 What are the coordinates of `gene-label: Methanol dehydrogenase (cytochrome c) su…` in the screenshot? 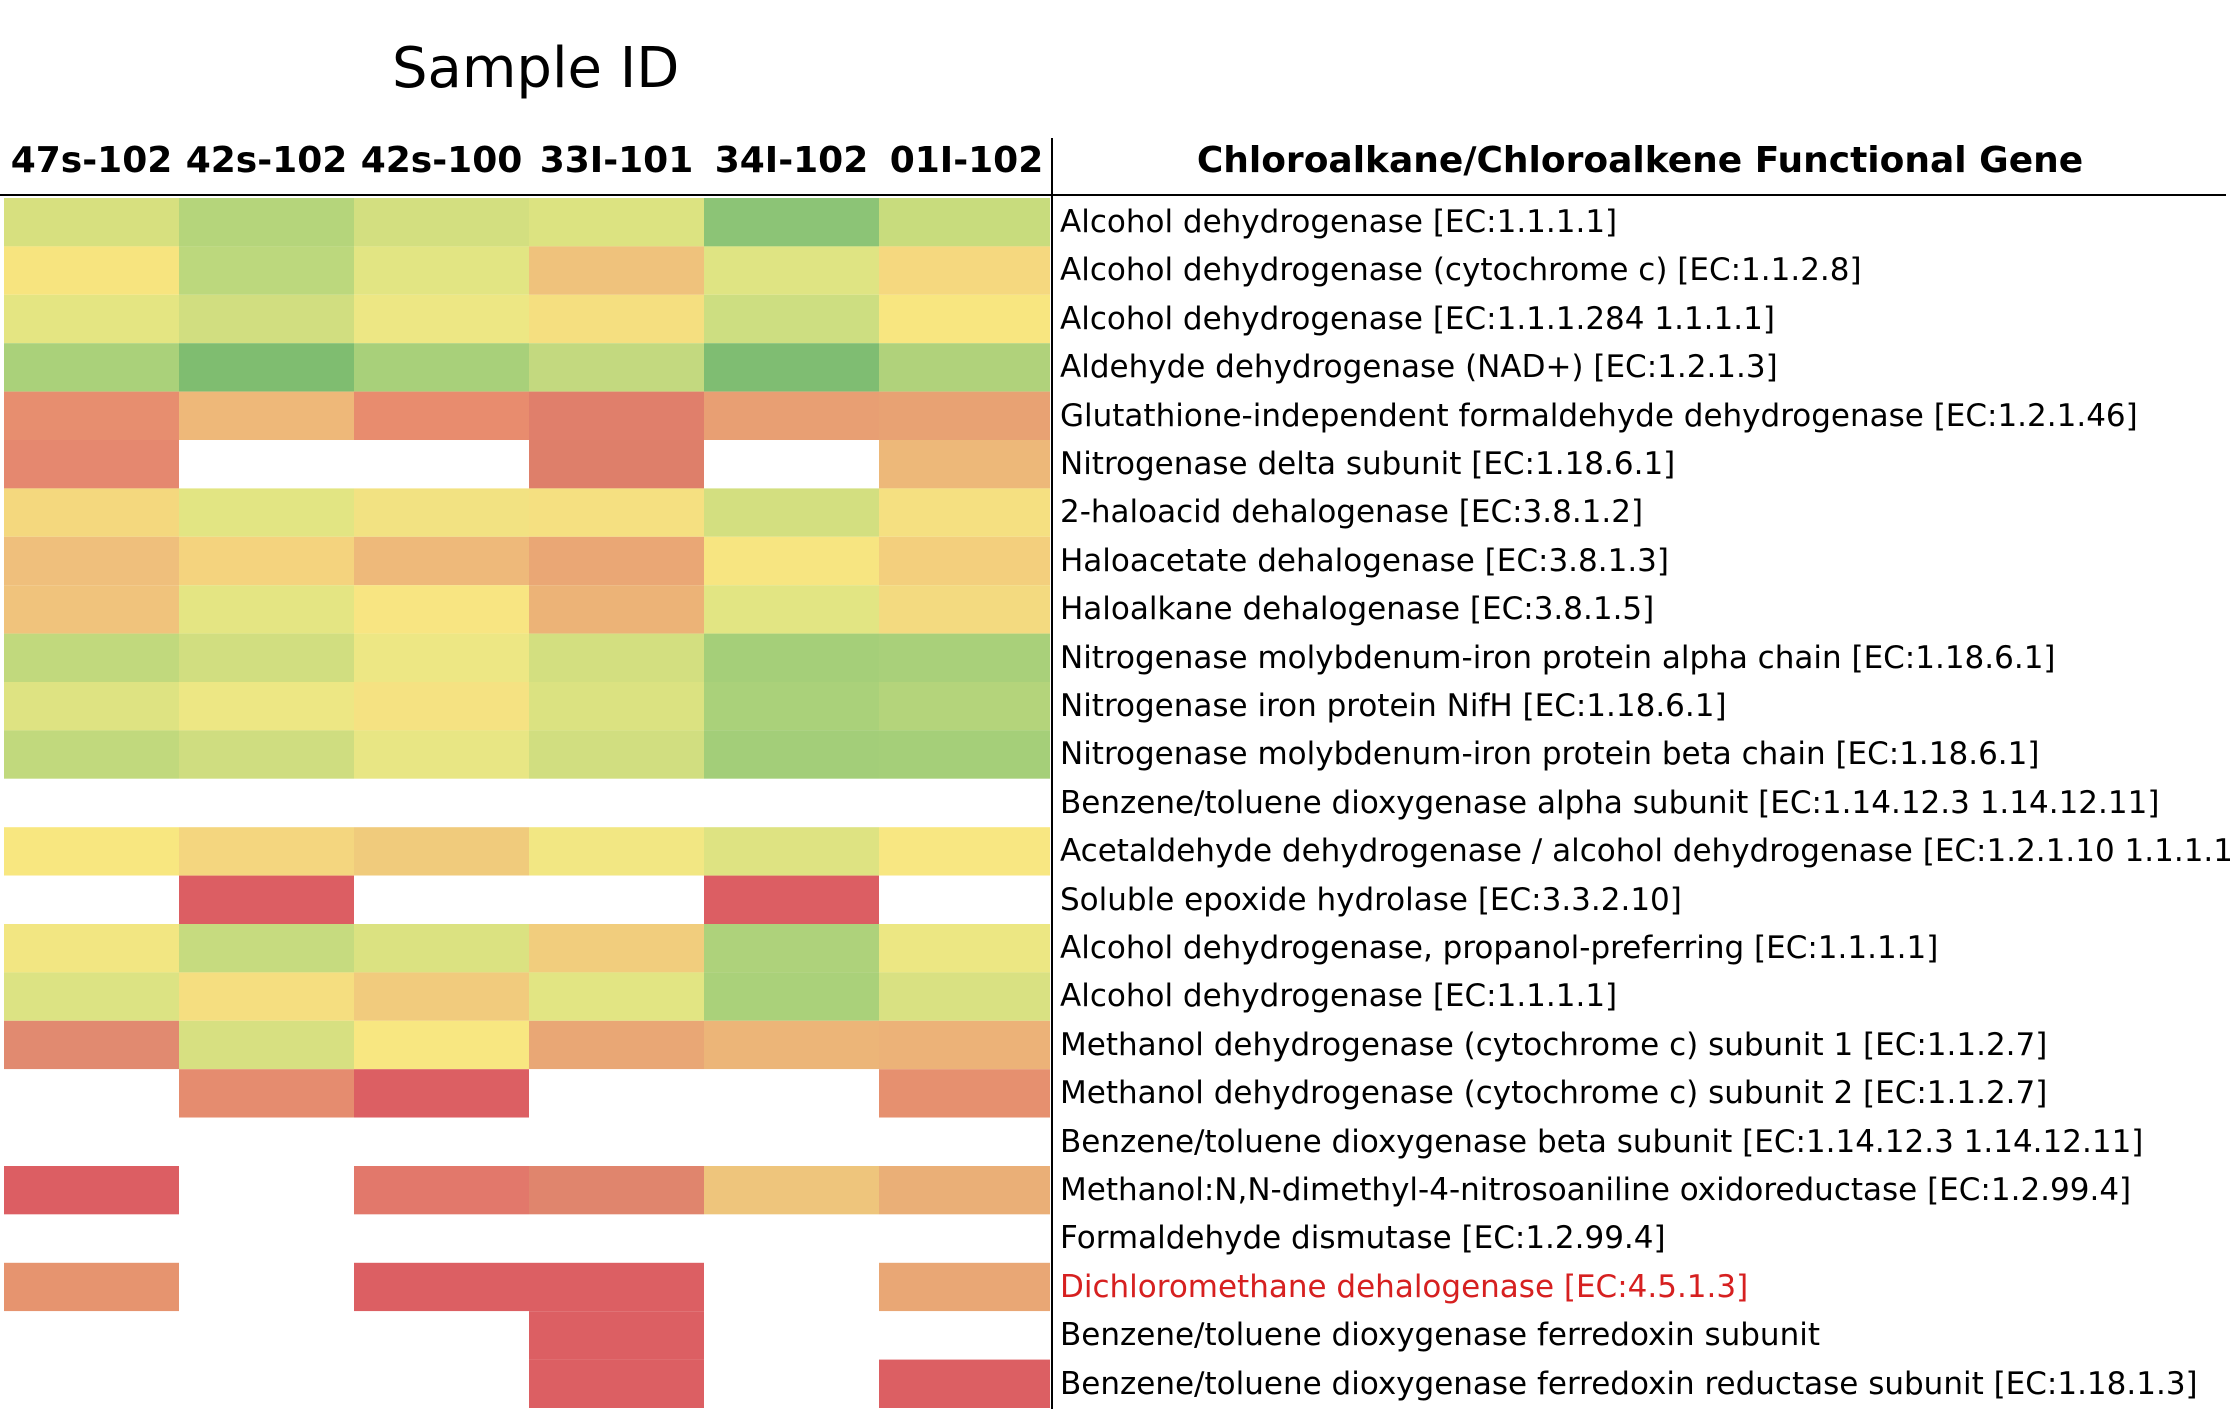 It's located at (1554, 1044).